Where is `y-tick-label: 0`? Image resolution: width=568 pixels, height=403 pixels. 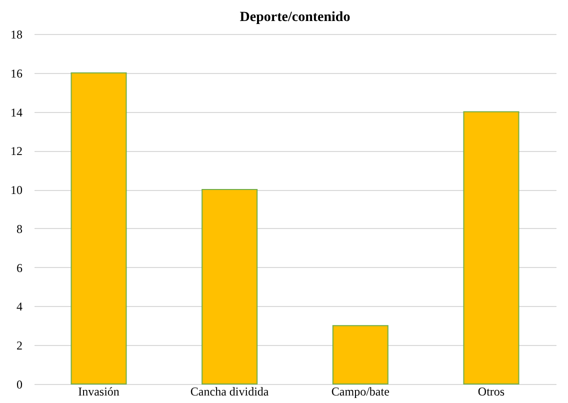
y-tick-label: 0 is located at coordinates (19, 385).